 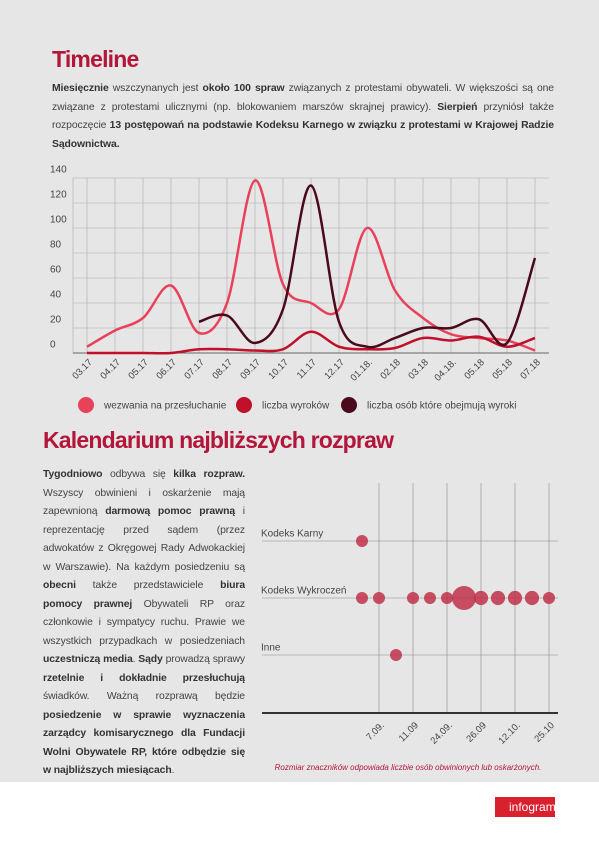 I want to click on x-tick-label: 10.17, so click(x=278, y=369).